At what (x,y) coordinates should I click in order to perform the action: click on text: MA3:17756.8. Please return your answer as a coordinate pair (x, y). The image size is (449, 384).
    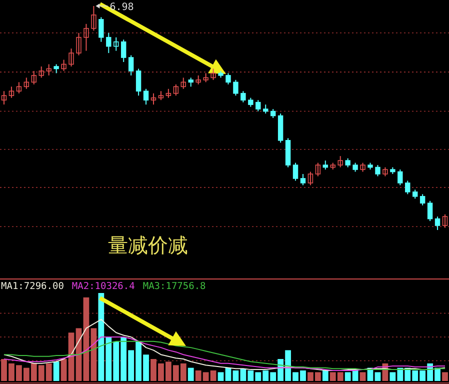
    Looking at the image, I should click on (174, 286).